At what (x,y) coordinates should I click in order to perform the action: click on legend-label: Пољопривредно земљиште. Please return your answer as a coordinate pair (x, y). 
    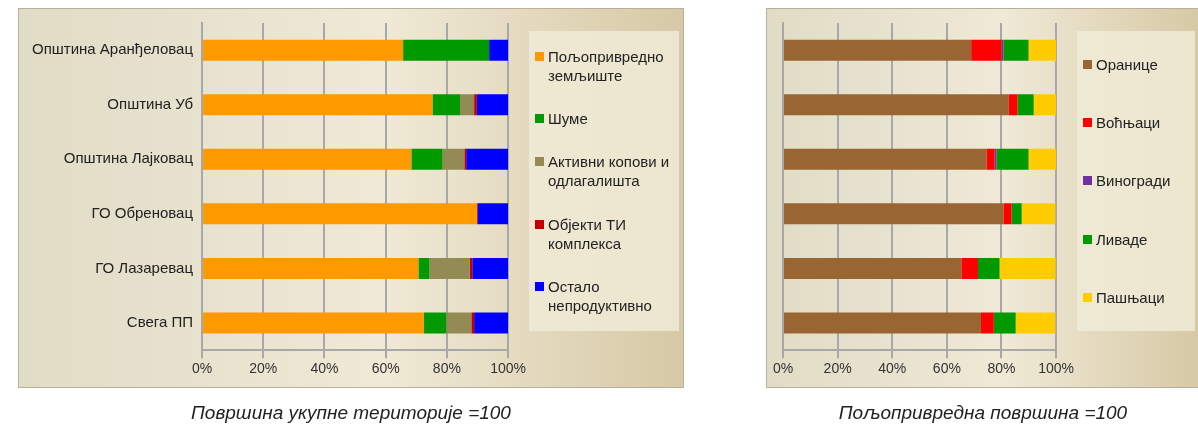
    Looking at the image, I should click on (606, 66).